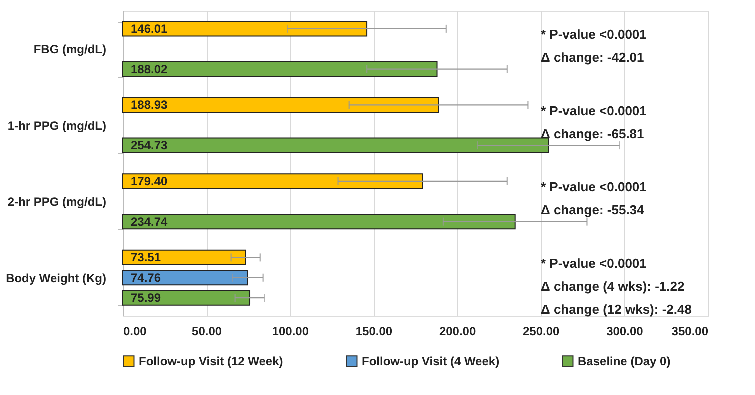 This screenshot has height=395, width=755. Describe the element at coordinates (149, 69) in the screenshot. I see `data-label: 188.02` at that location.